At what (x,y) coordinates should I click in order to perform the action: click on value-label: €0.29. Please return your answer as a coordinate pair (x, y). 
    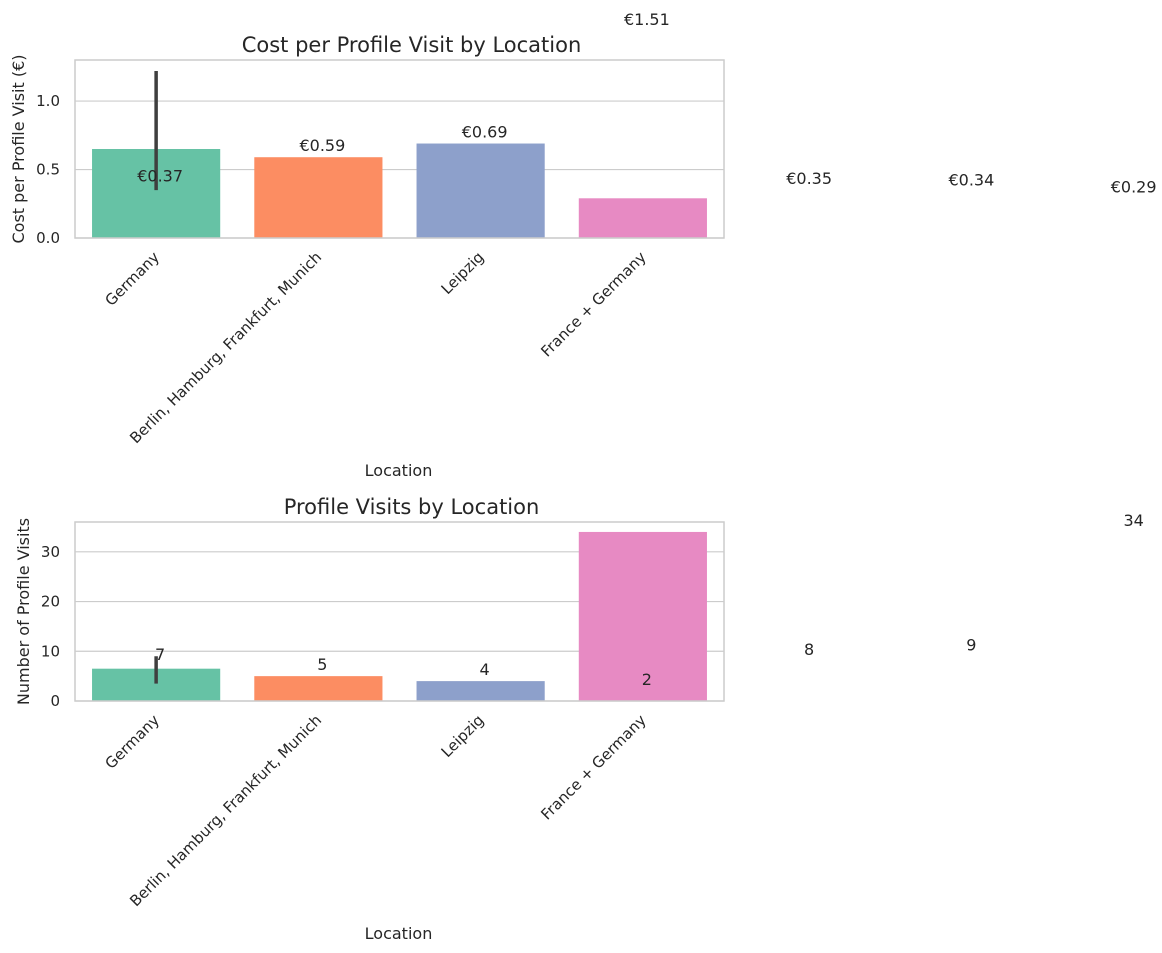
    Looking at the image, I should click on (1134, 186).